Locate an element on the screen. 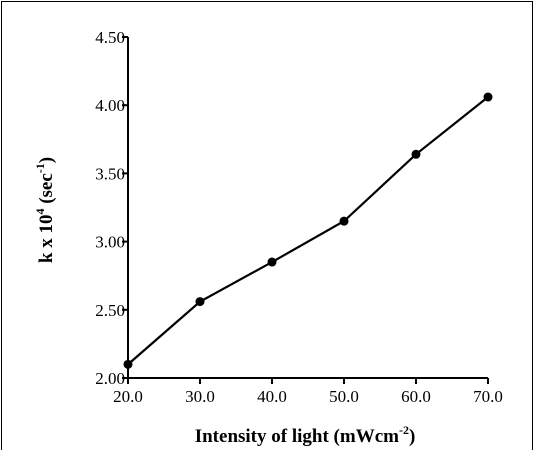  x-tick-label: 70.0 is located at coordinates (488, 396).